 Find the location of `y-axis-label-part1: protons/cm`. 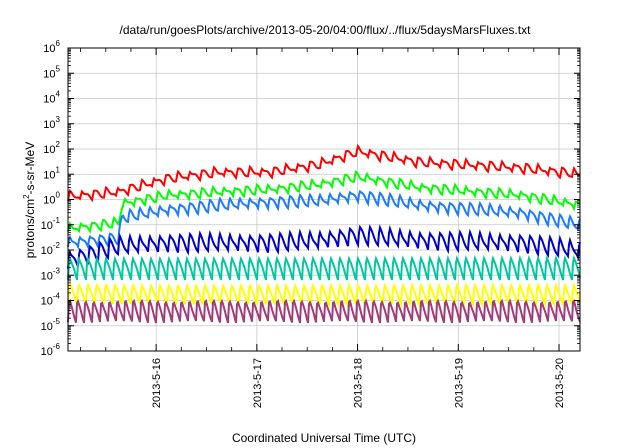

y-axis-label-part1: protons/cm is located at coordinates (30, 228).